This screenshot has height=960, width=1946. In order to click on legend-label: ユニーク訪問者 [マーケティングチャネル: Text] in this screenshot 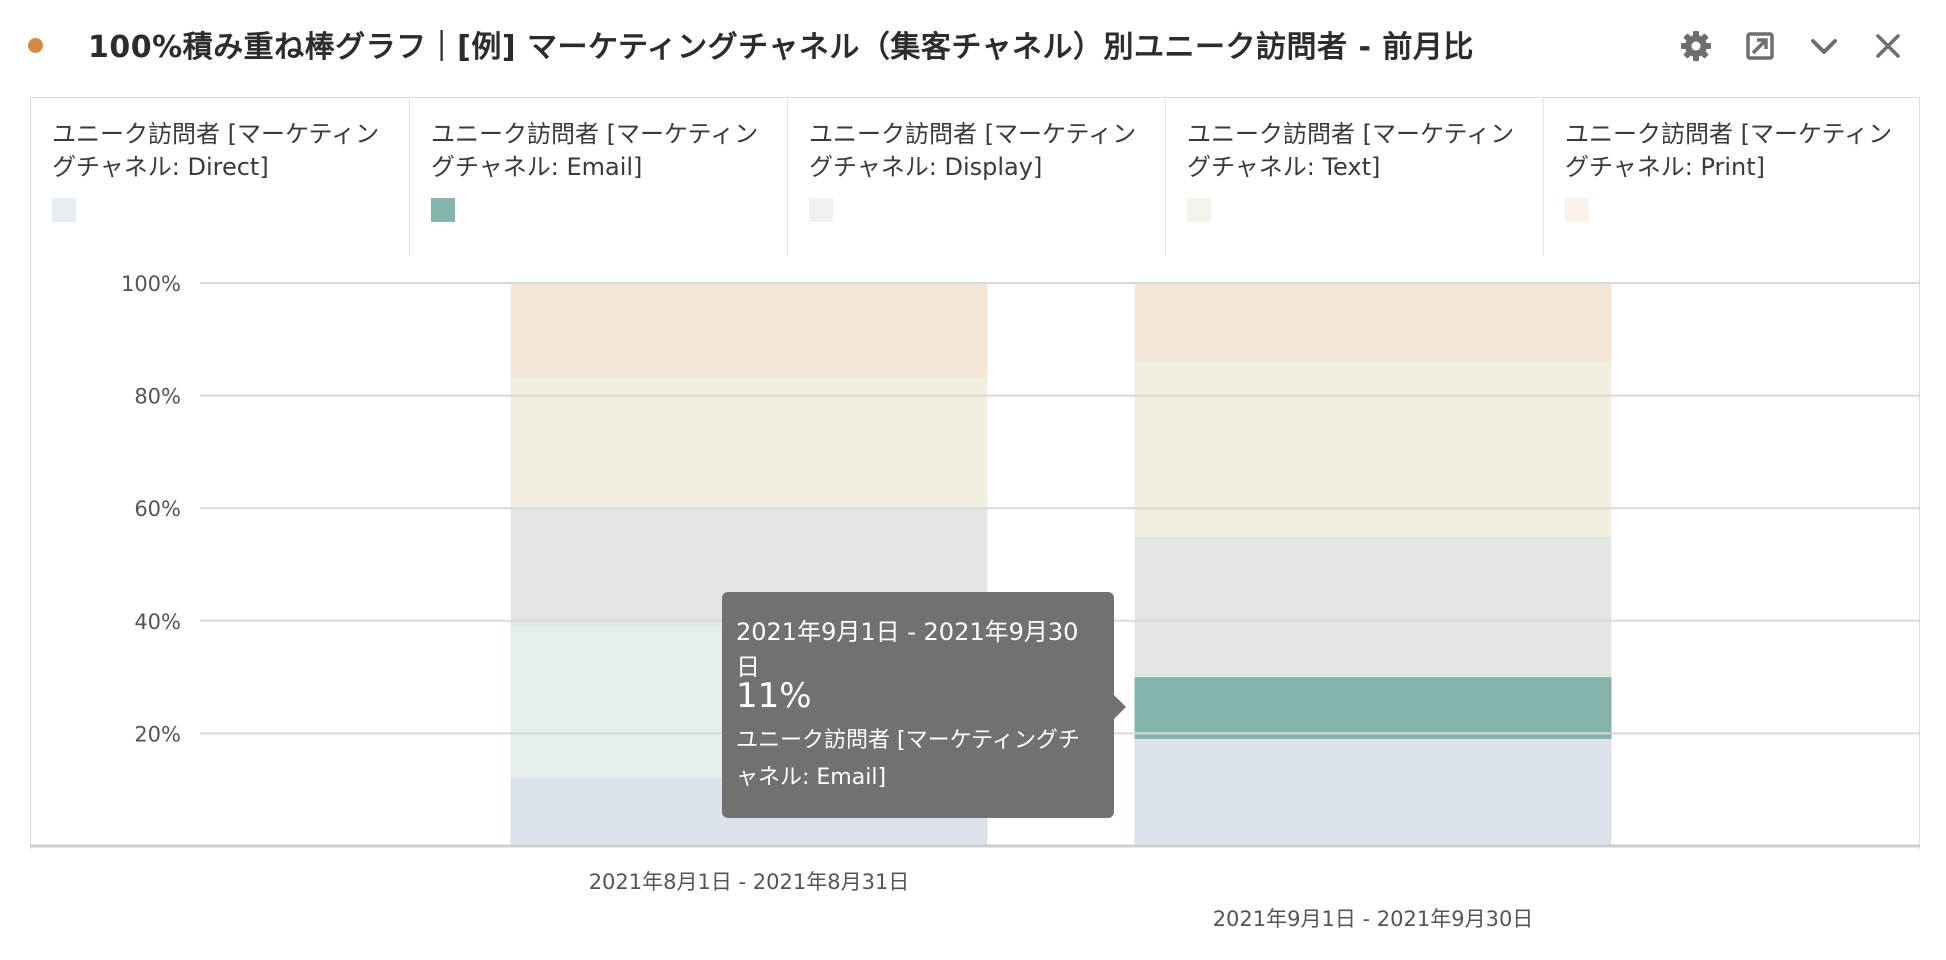, I will do `click(1351, 150)`.